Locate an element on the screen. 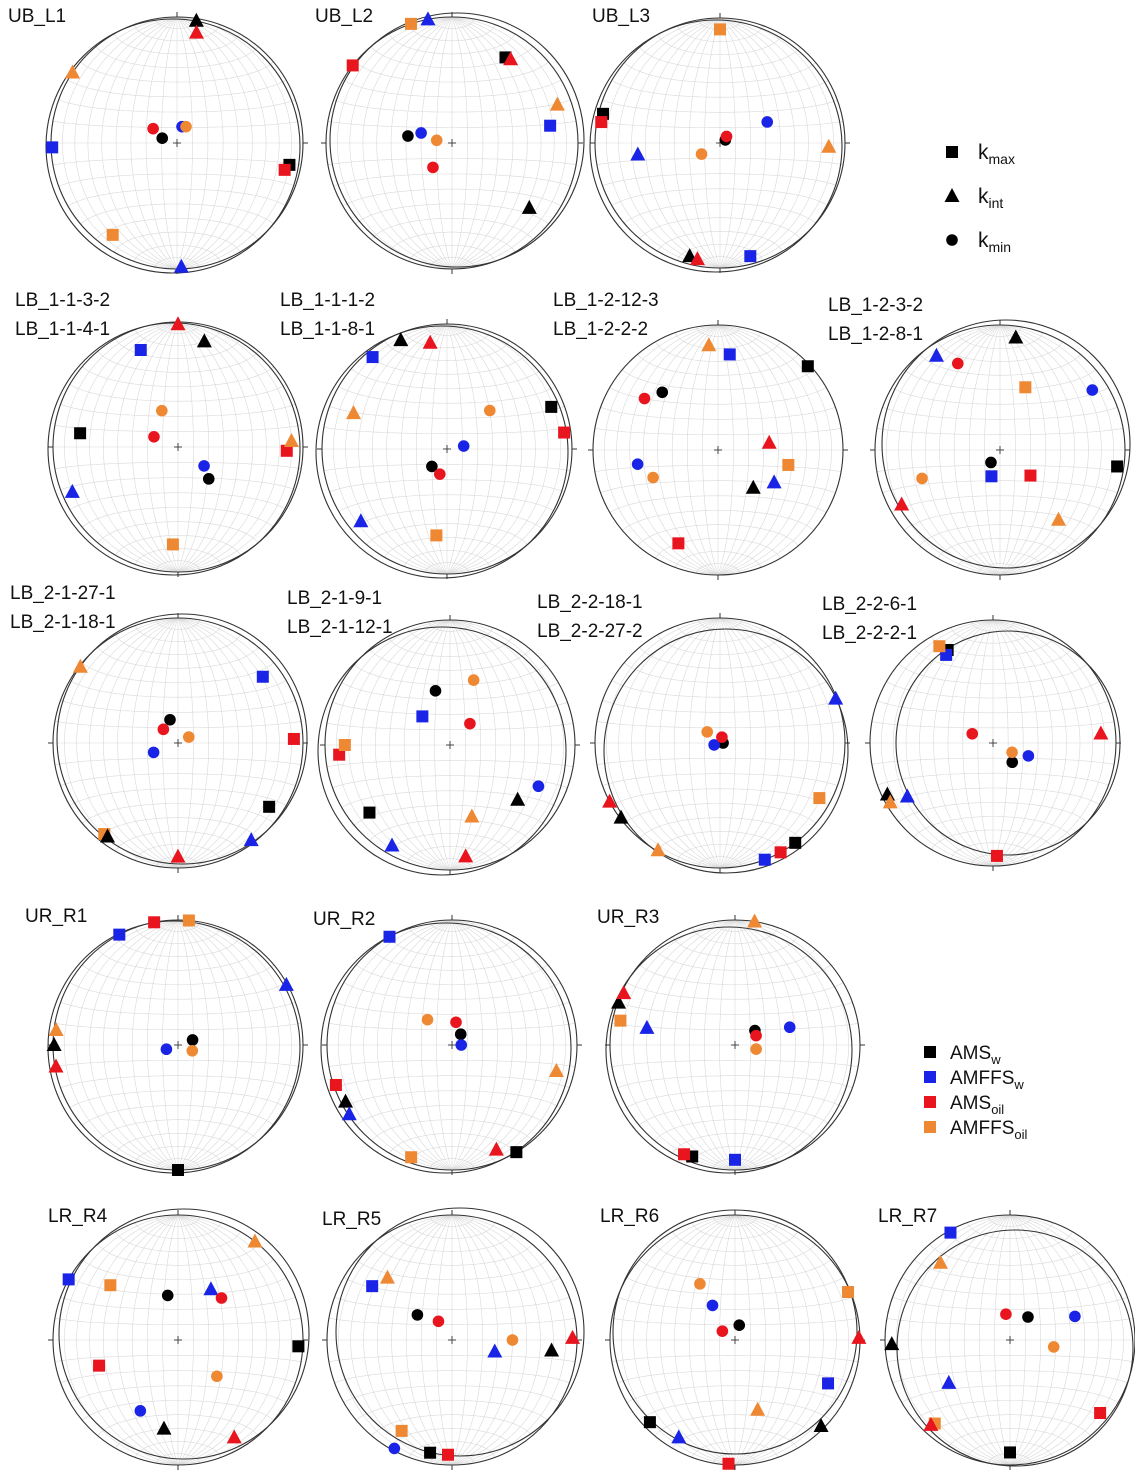 The image size is (1135, 1478). legend-label-base: AMS is located at coordinates (970, 1053).